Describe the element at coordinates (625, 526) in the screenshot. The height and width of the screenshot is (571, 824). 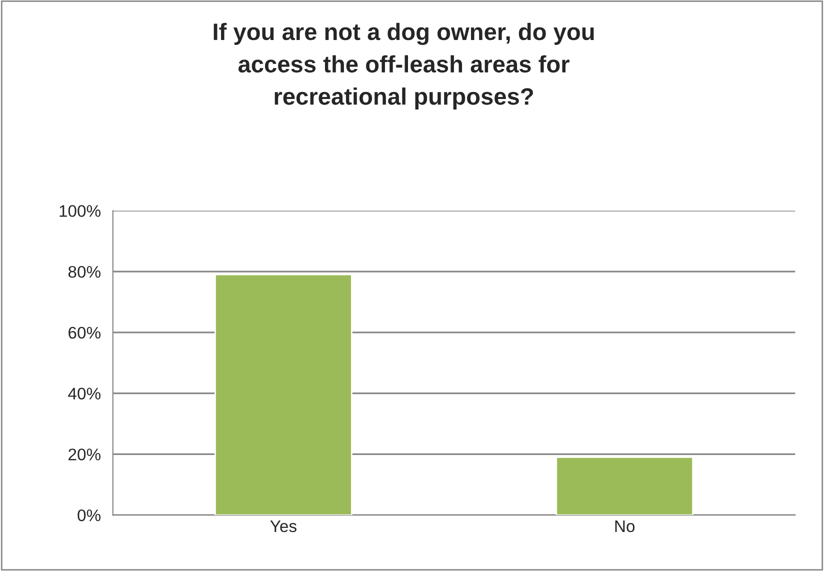
I see `x-tick-label: No` at that location.